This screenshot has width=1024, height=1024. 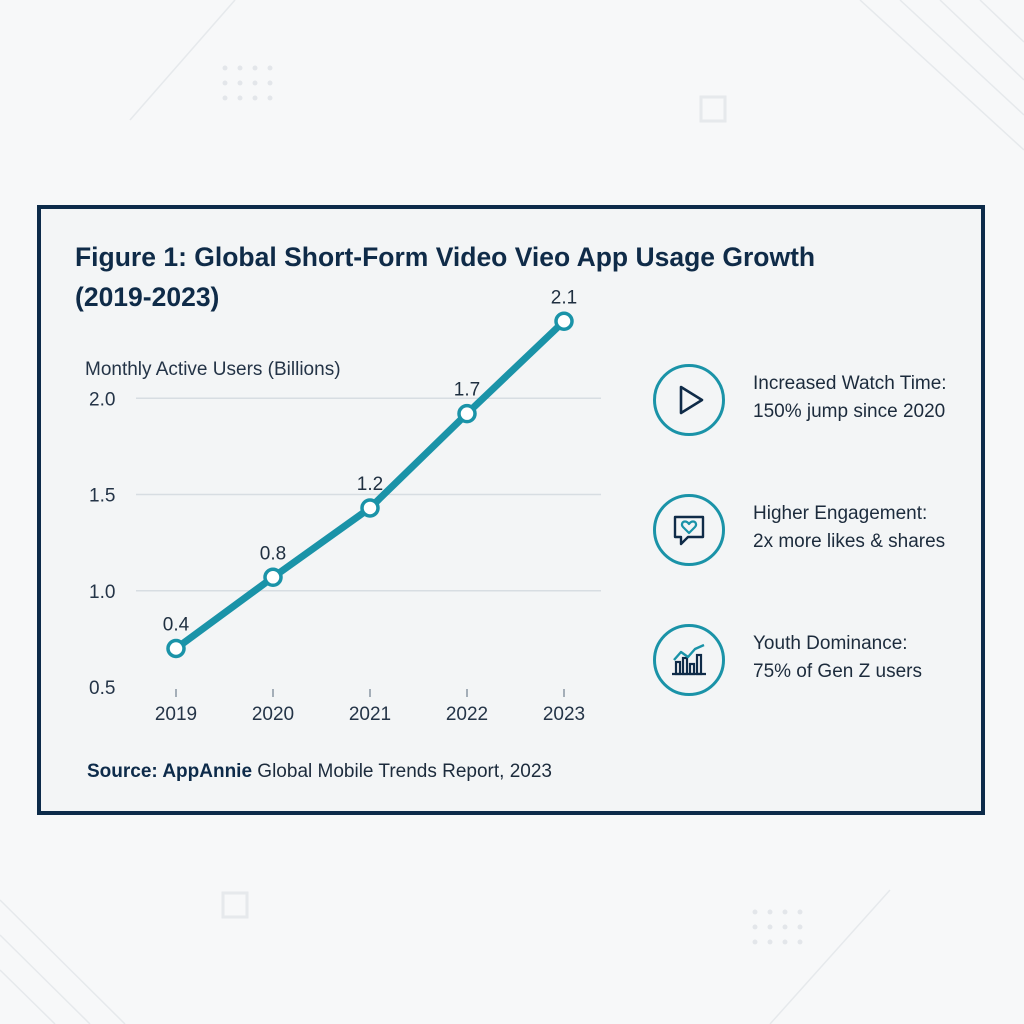 What do you see at coordinates (370, 714) in the screenshot?
I see `x-tick-label: 2021` at bounding box center [370, 714].